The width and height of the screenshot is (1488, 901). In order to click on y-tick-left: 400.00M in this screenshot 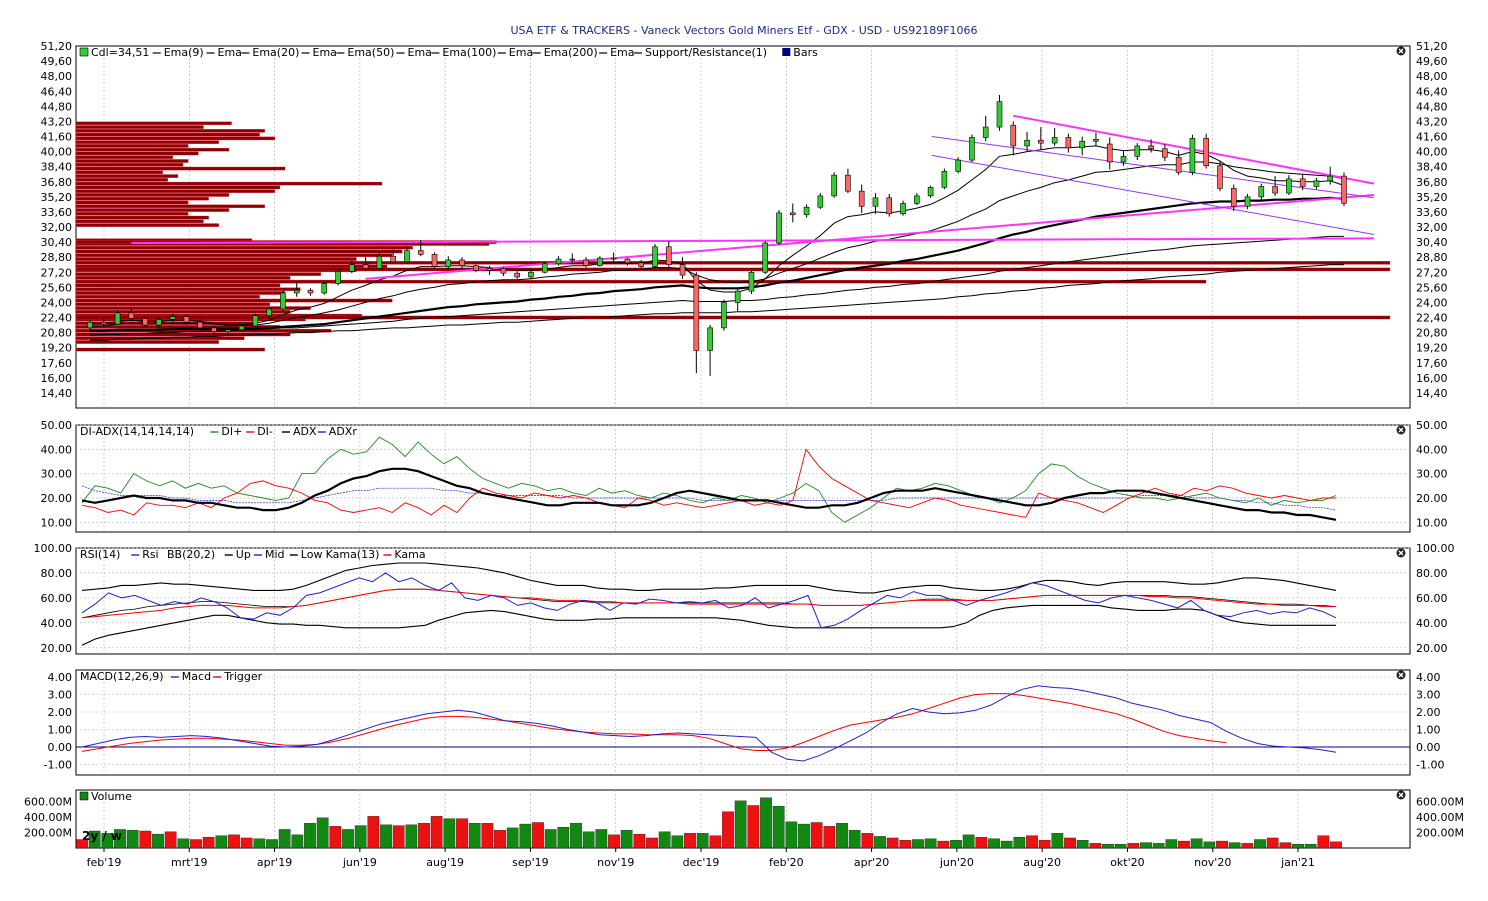, I will do `click(48, 817)`.